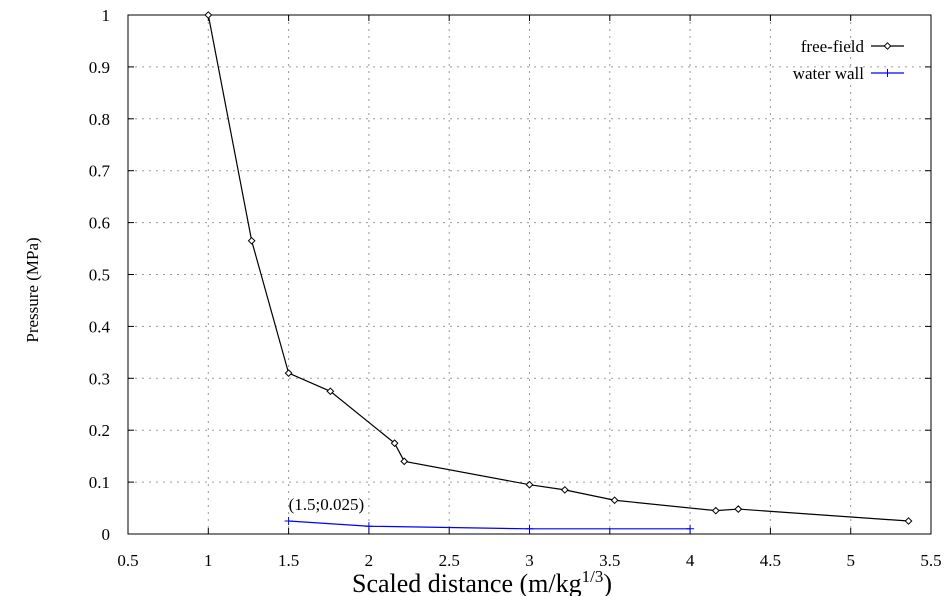 The width and height of the screenshot is (950, 596). Describe the element at coordinates (99, 67) in the screenshot. I see `y-tick-label: 0.9` at that location.